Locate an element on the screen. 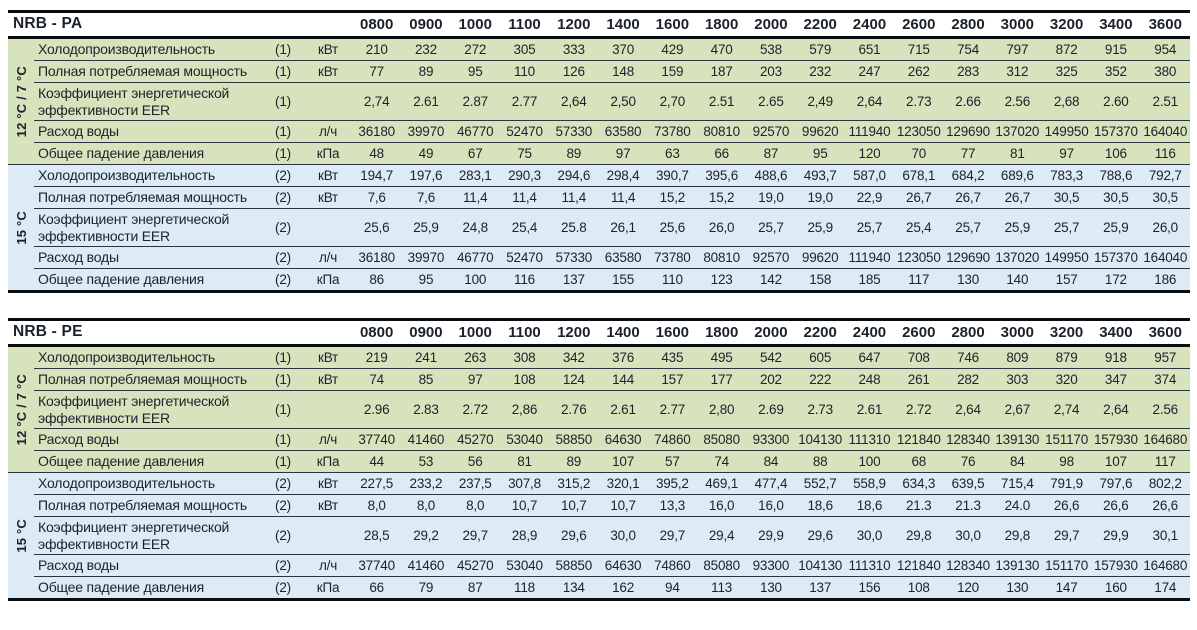  value-cell: 797 is located at coordinates (1017, 49).